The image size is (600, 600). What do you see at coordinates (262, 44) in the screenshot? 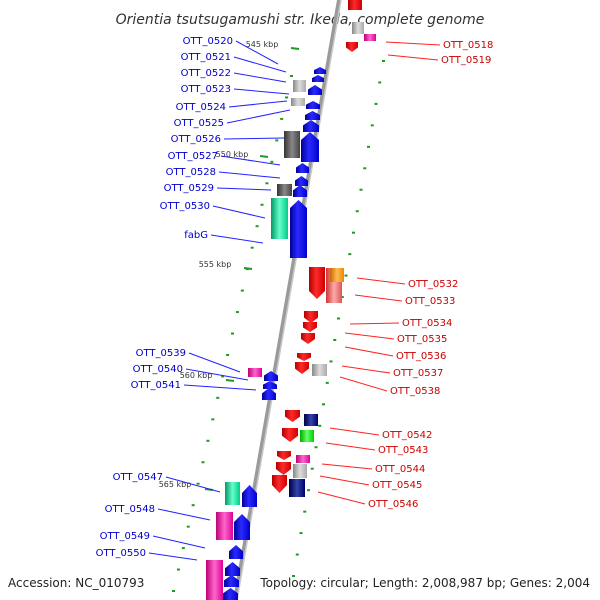
I see `scale-tick-label: 545 kbp` at bounding box center [262, 44].